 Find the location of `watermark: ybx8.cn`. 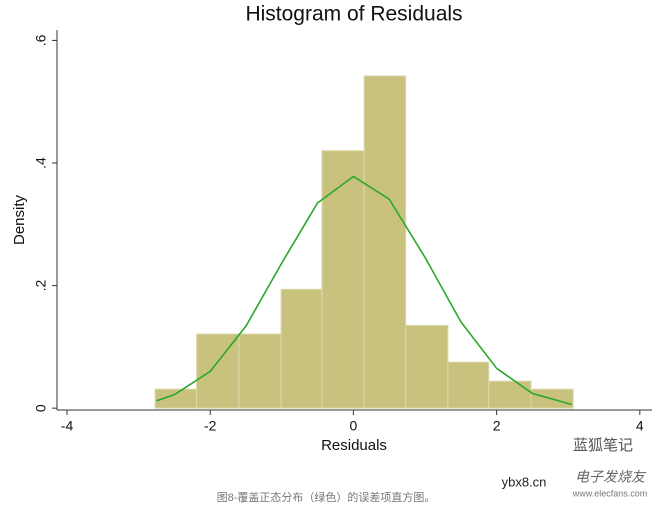

watermark: ybx8.cn is located at coordinates (524, 481).